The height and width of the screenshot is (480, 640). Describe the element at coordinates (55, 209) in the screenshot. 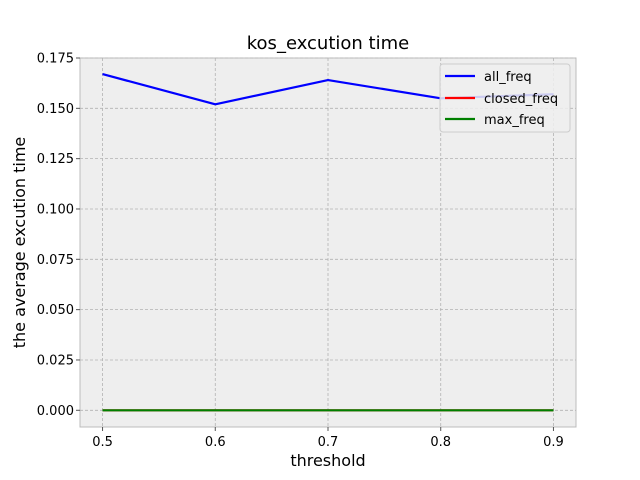

I see `y-tick-label: 0.100` at that location.